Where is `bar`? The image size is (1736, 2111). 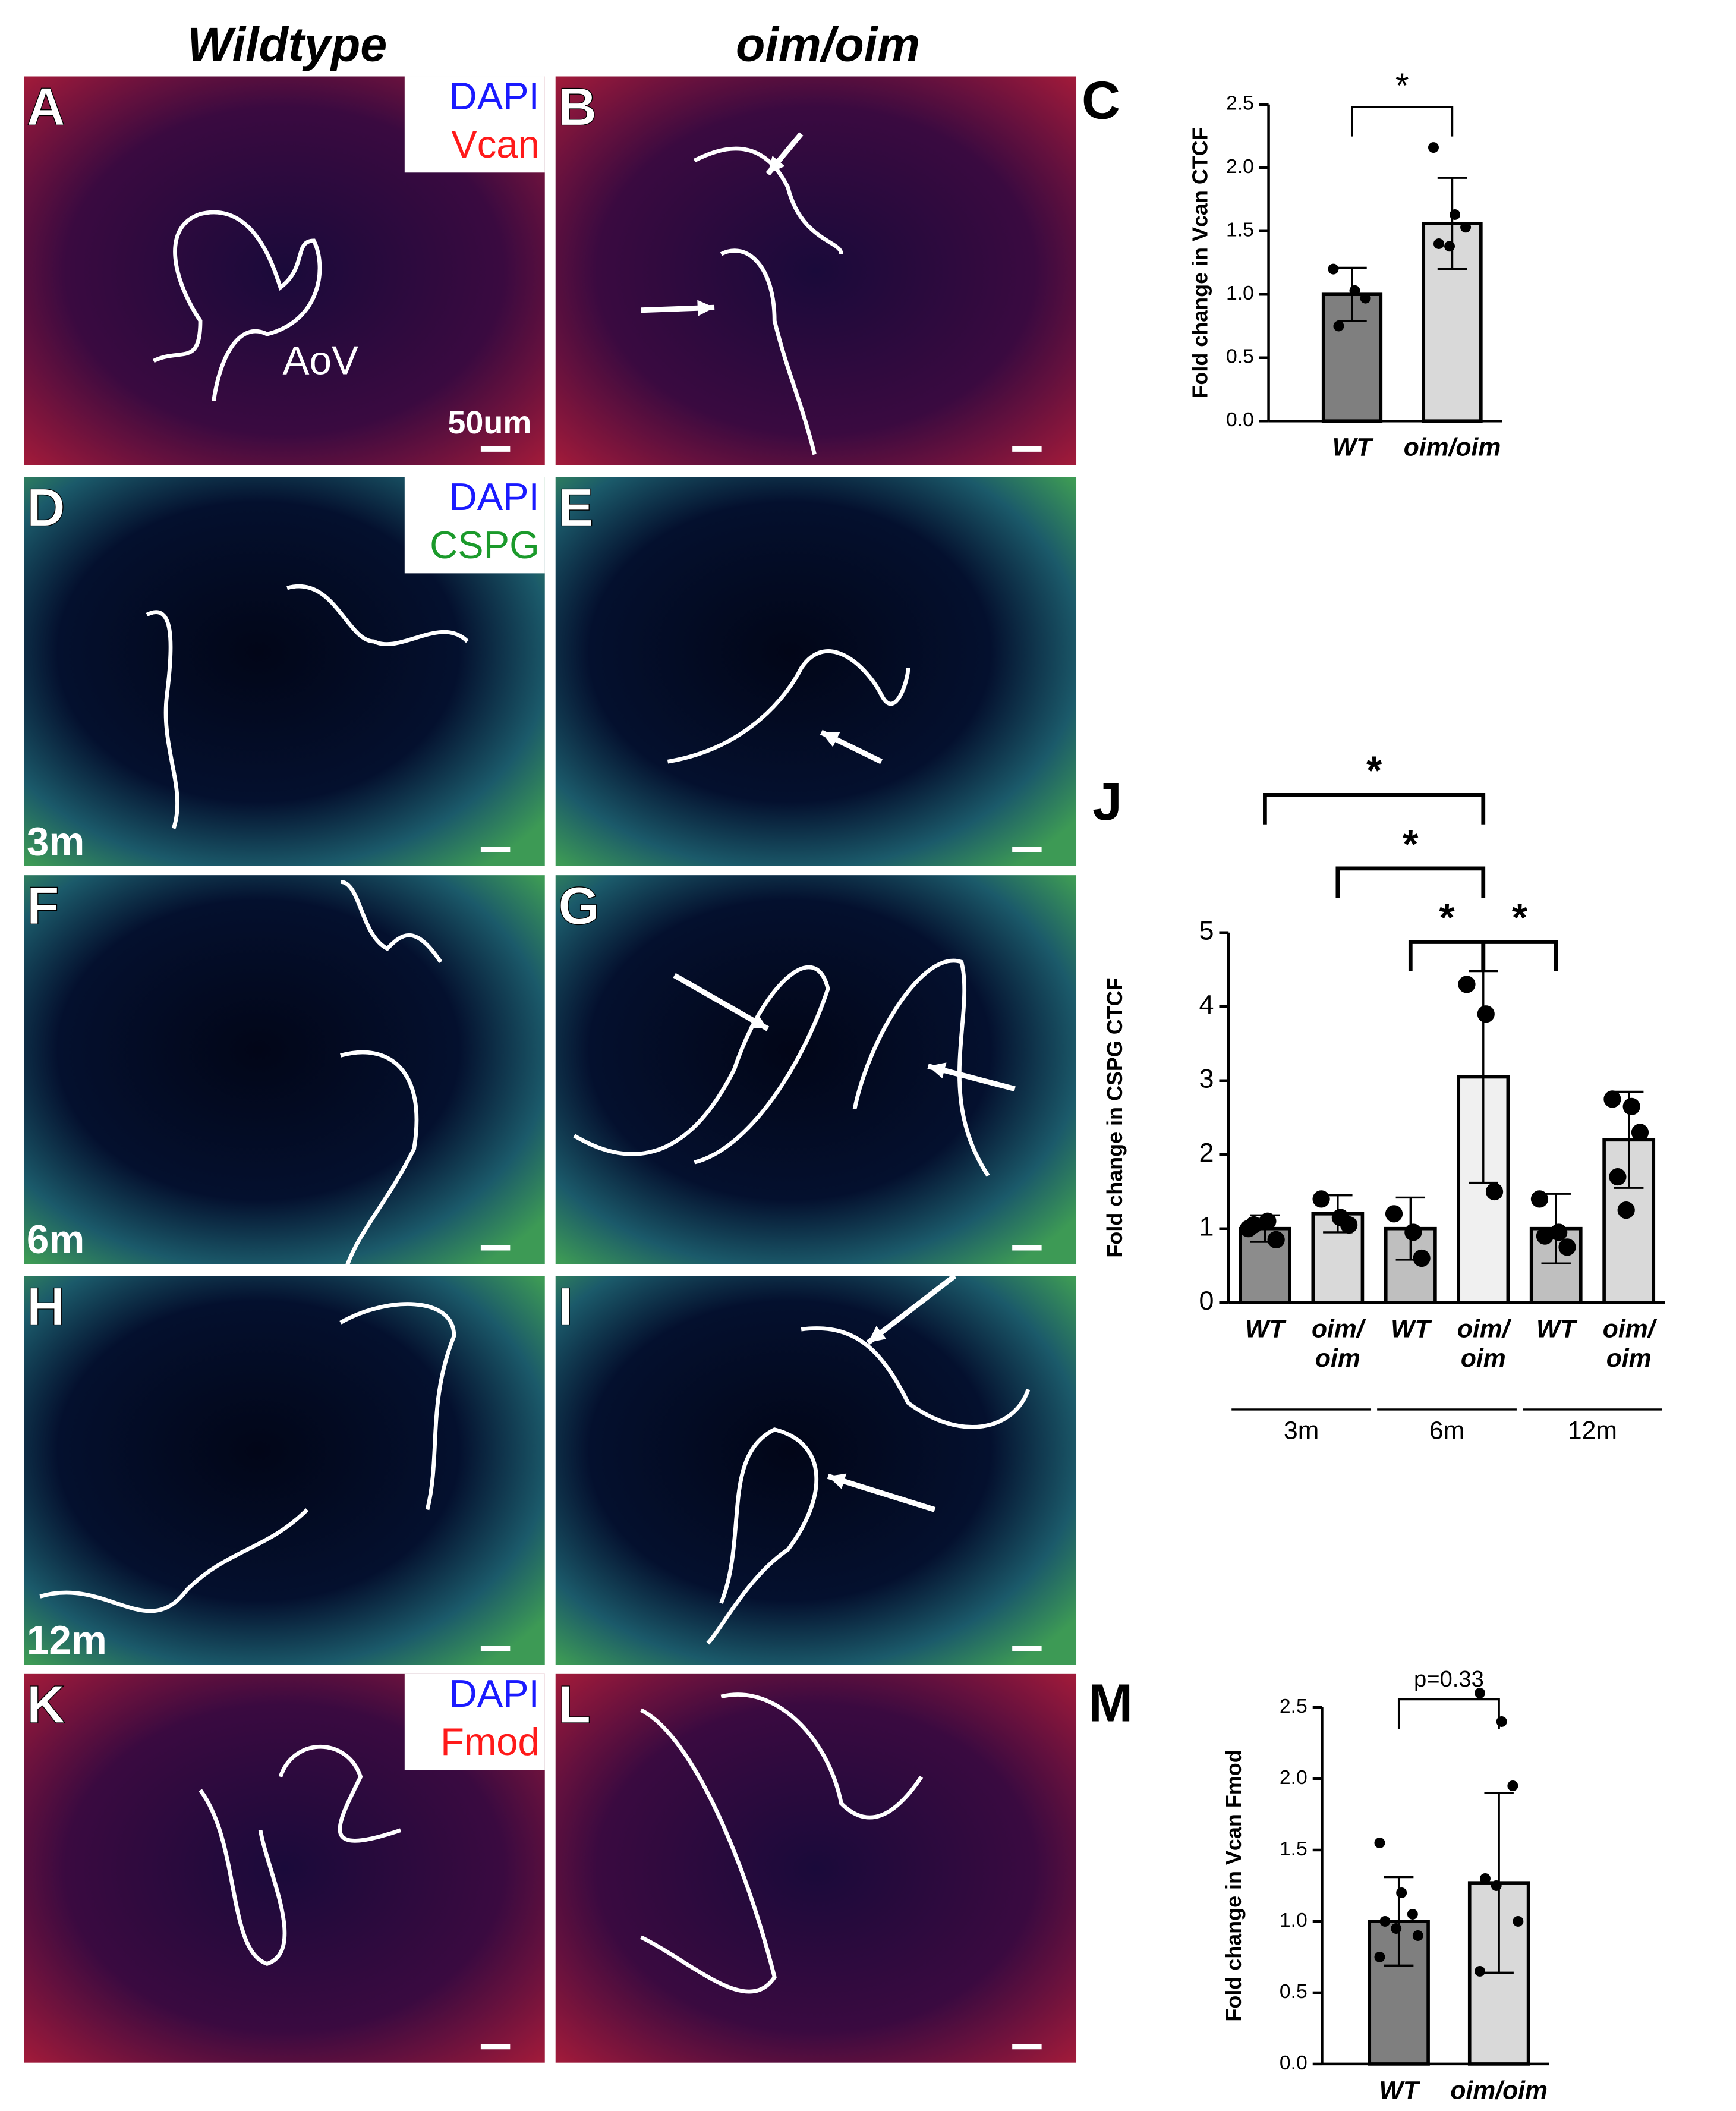 bar is located at coordinates (1410, 1265).